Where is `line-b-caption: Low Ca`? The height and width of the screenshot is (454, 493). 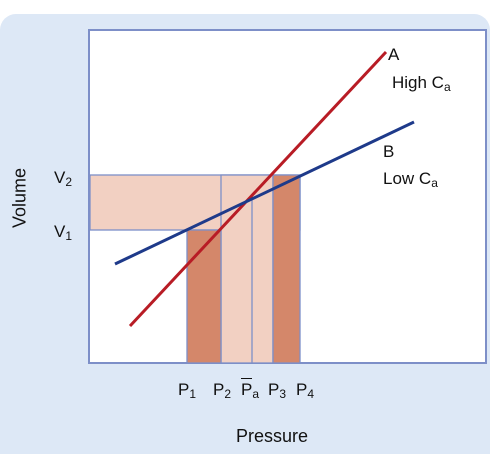
line-b-caption: Low Ca is located at coordinates (410, 179).